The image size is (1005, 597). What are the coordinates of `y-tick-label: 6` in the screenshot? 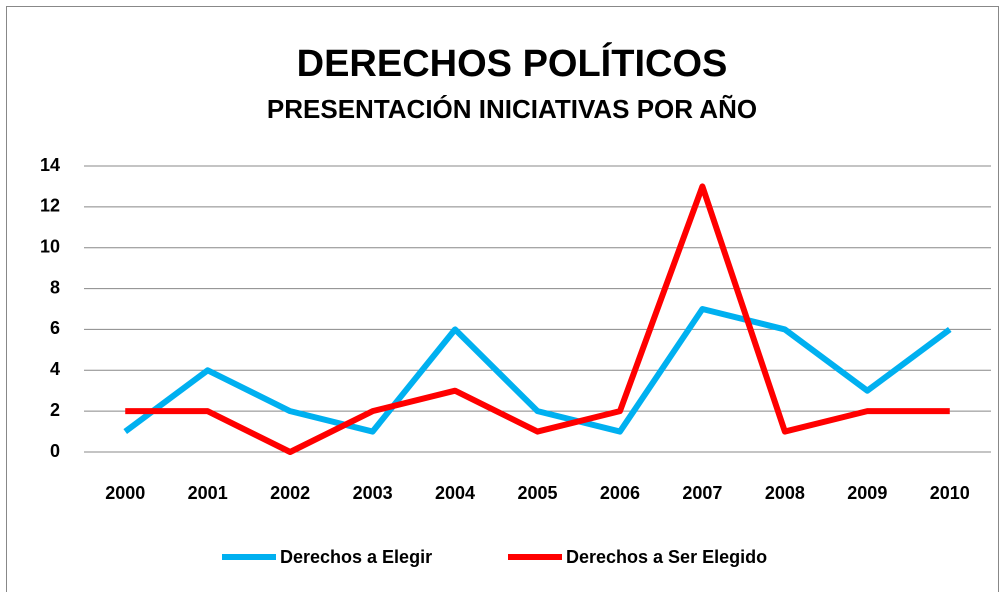 It's located at (55, 328).